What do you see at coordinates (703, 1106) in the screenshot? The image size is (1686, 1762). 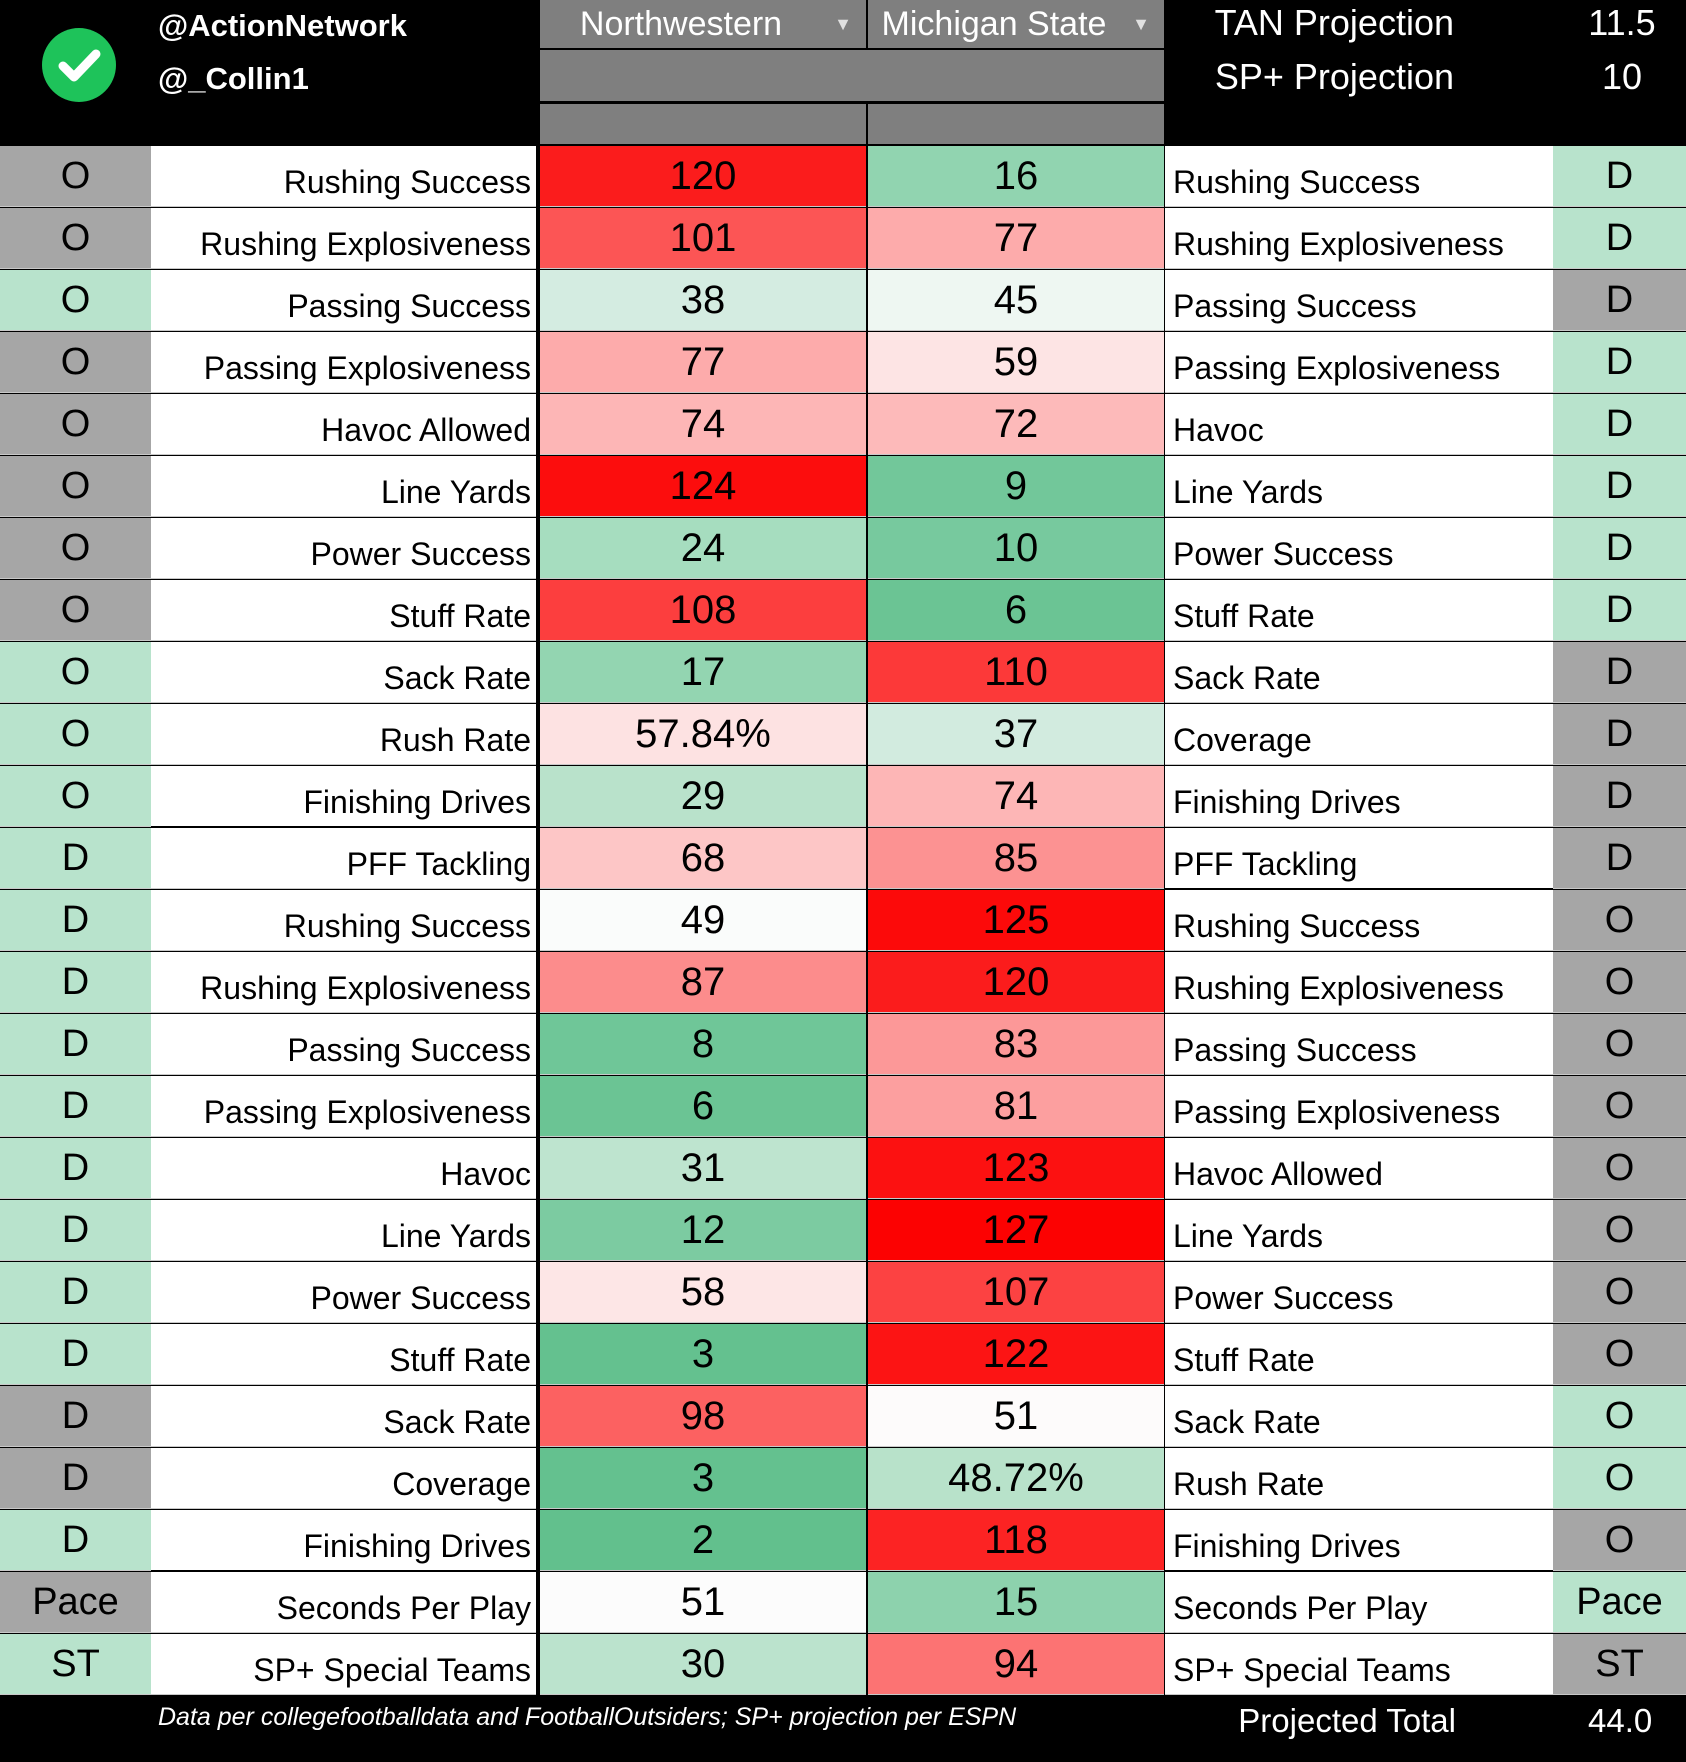 I see `stat-value-left: 6` at bounding box center [703, 1106].